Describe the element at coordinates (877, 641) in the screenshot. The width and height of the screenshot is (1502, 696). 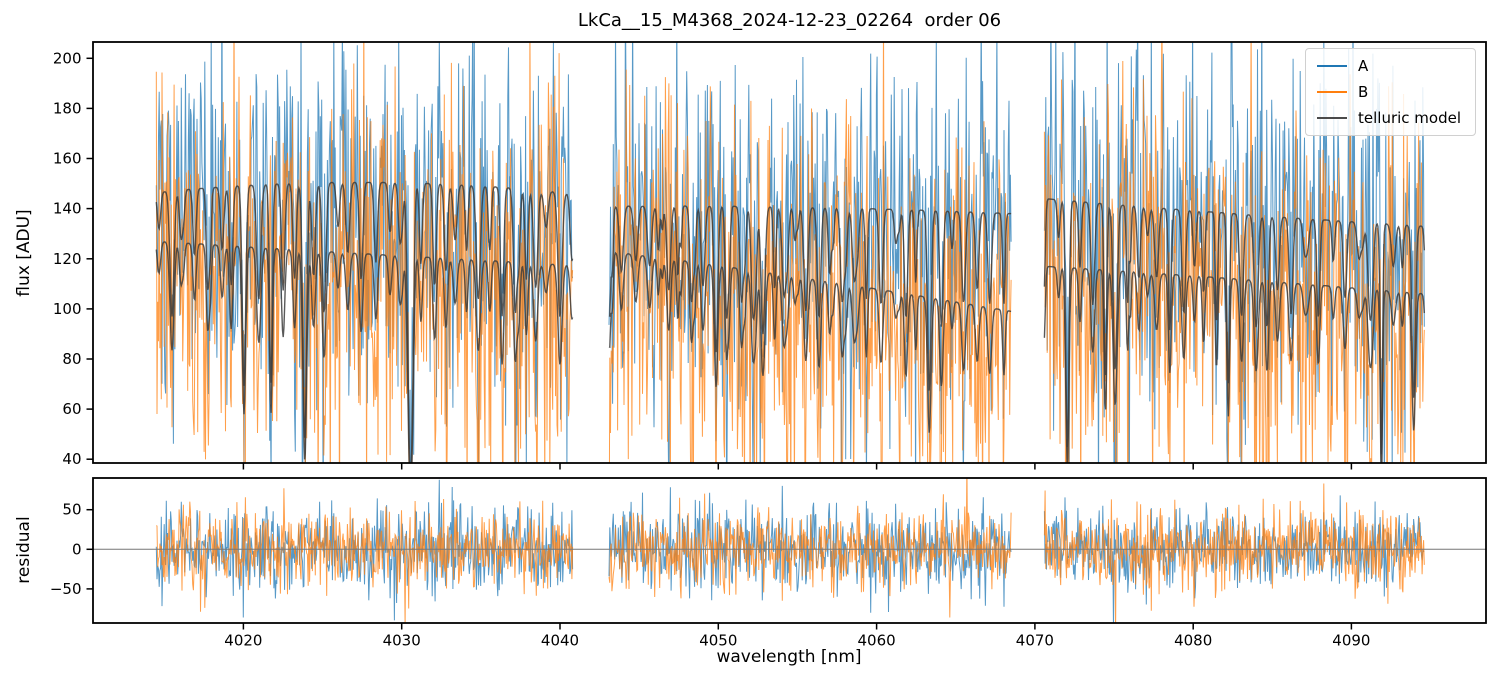
I see `tick-label: 4060` at that location.